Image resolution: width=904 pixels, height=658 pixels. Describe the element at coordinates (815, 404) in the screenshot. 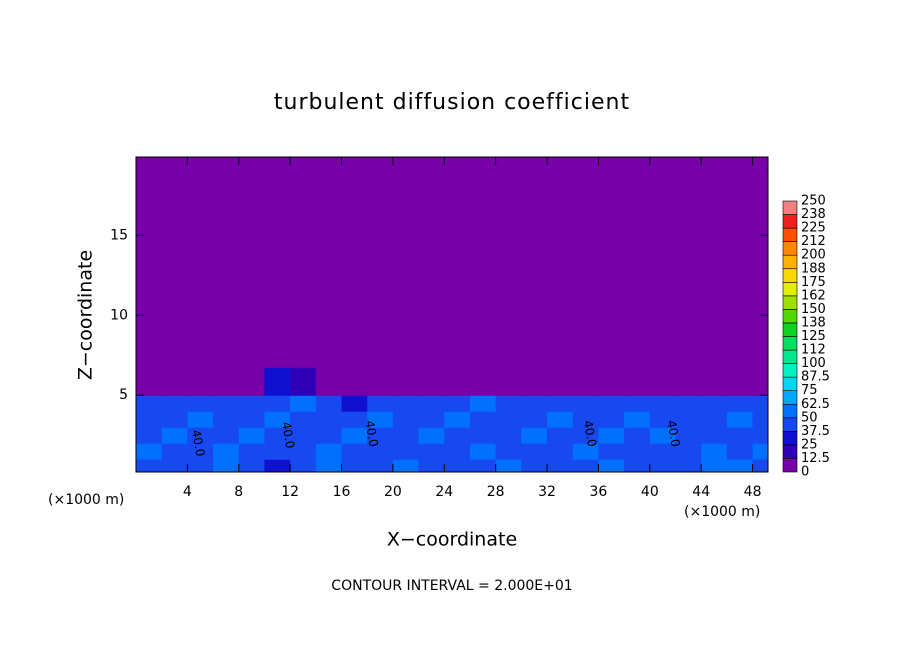

I see `colorbar-label: 62.5` at that location.